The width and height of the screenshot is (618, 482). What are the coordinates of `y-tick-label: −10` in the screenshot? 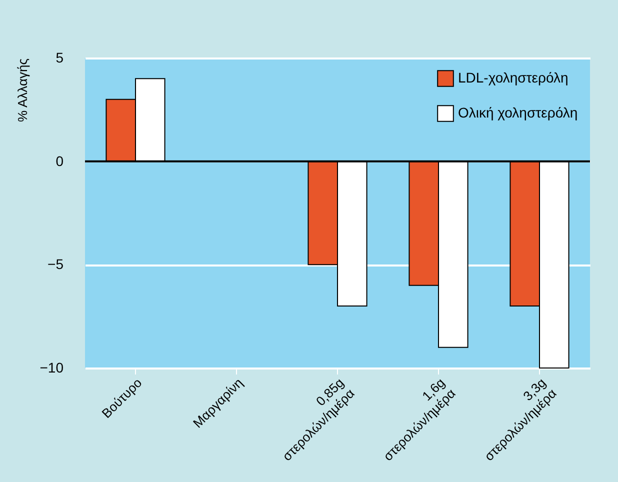 It's located at (52, 368).